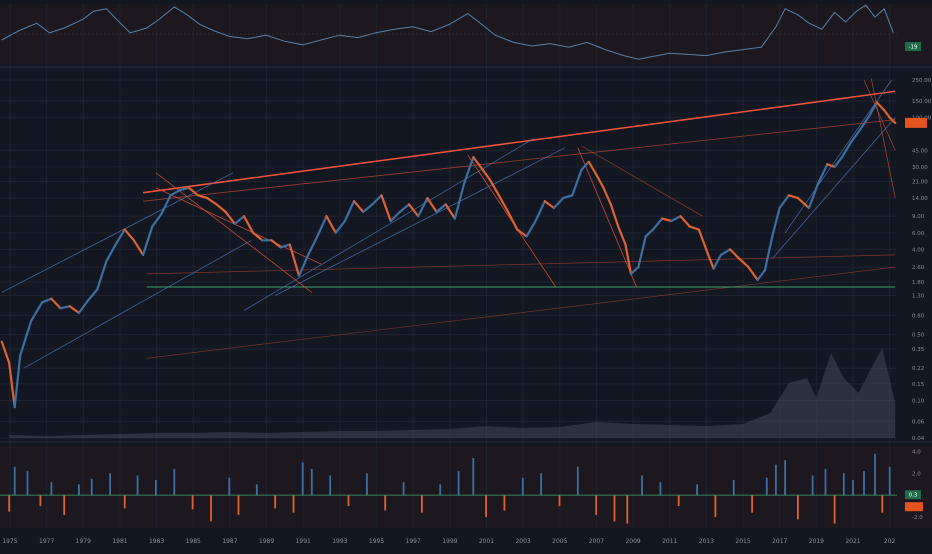  I want to click on y-tick-label: 2.60, so click(918, 268).